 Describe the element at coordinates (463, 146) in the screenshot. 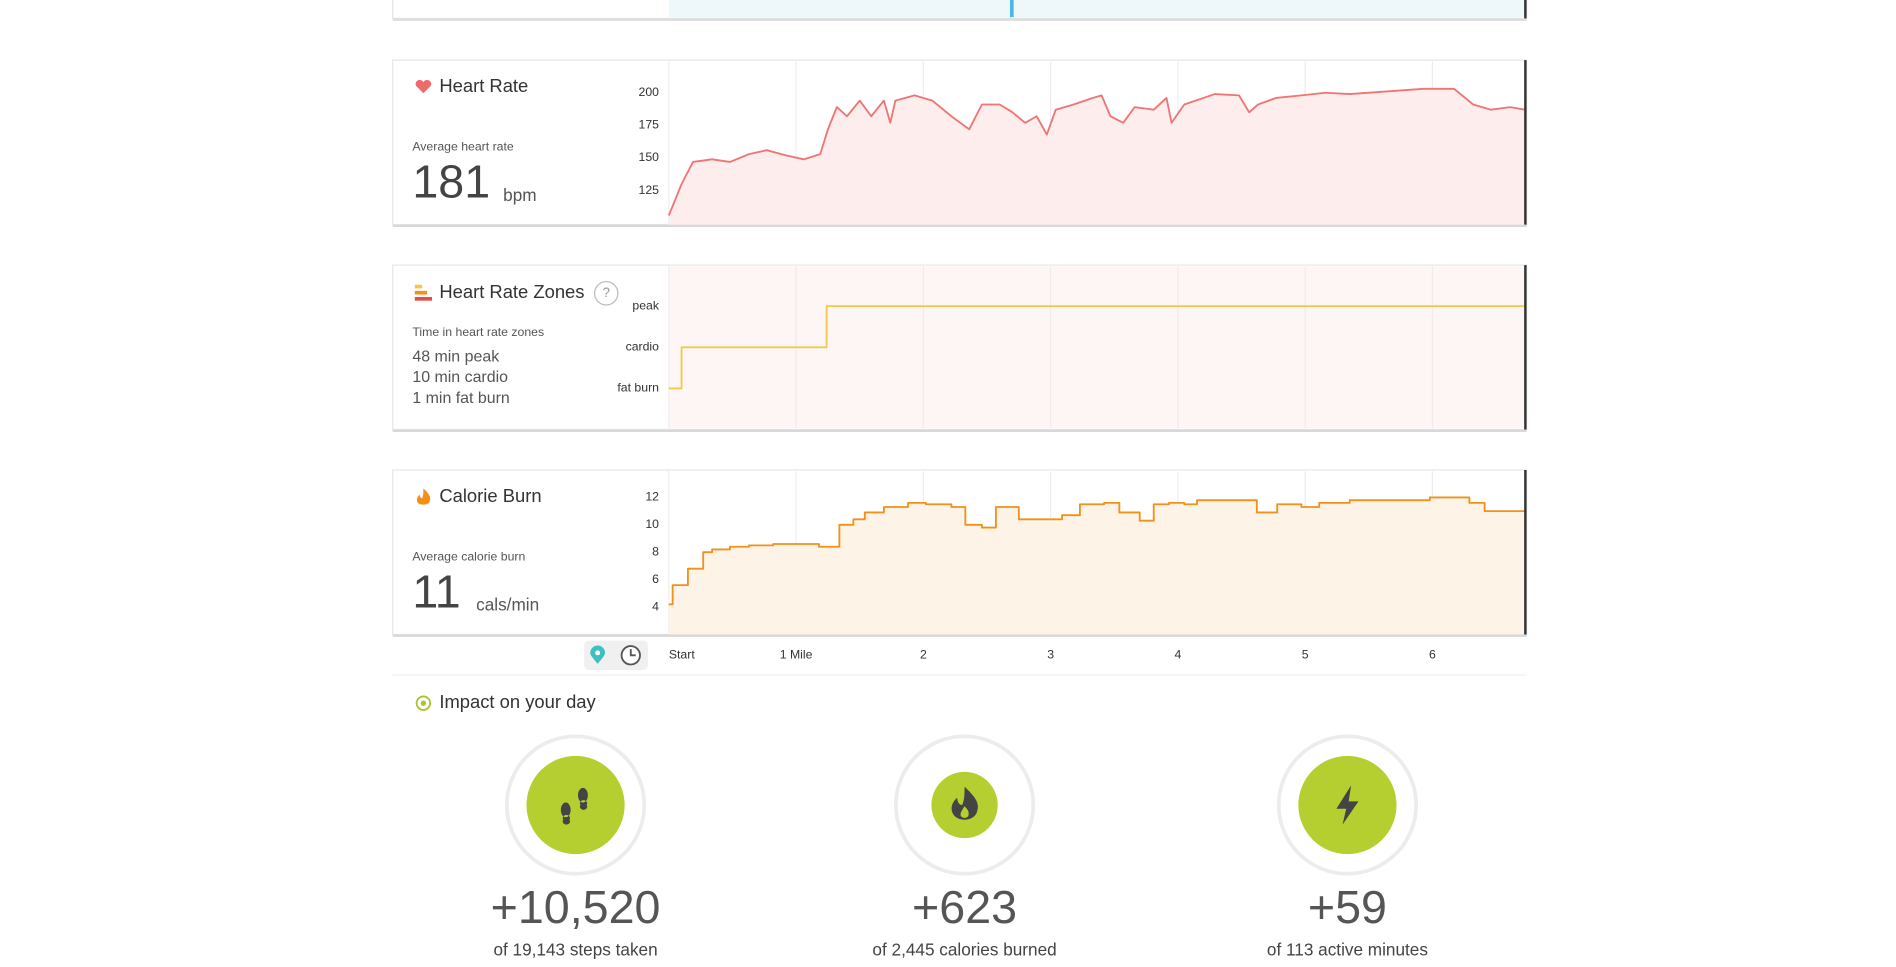

I see `summary-label: Average heart rate` at that location.